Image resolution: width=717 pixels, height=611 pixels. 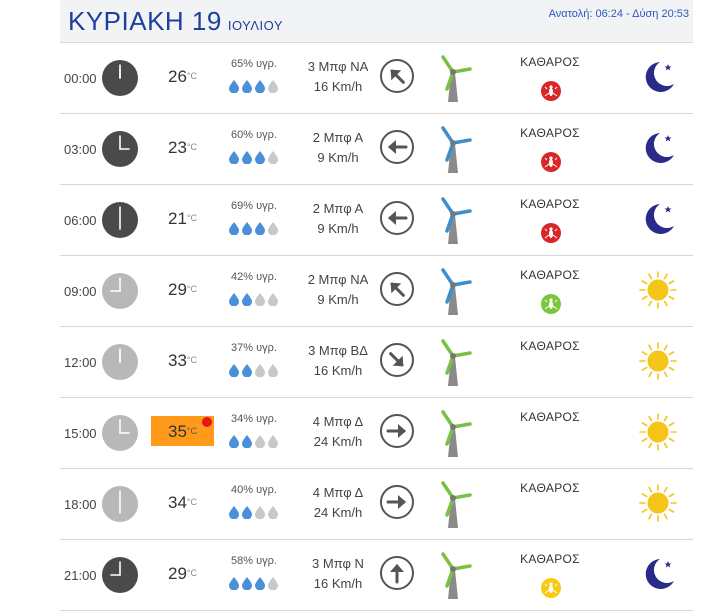 I want to click on wind-info: 3 Μπφ Ν 16 Km/h, so click(x=338, y=574).